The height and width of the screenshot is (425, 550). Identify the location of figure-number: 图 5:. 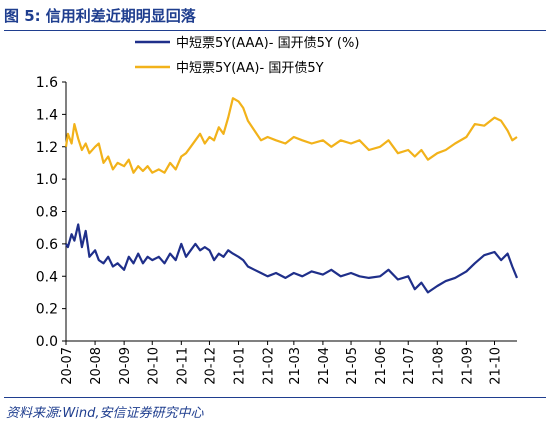
(22, 16).